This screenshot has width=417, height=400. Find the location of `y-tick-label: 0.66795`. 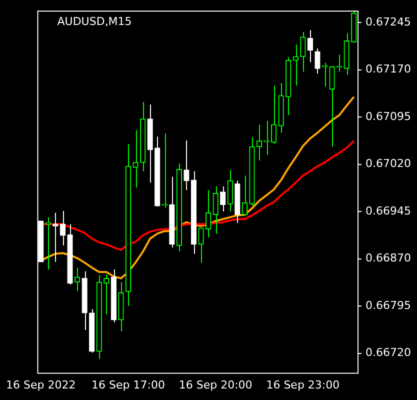

y-tick-label: 0.66795 is located at coordinates (389, 305).